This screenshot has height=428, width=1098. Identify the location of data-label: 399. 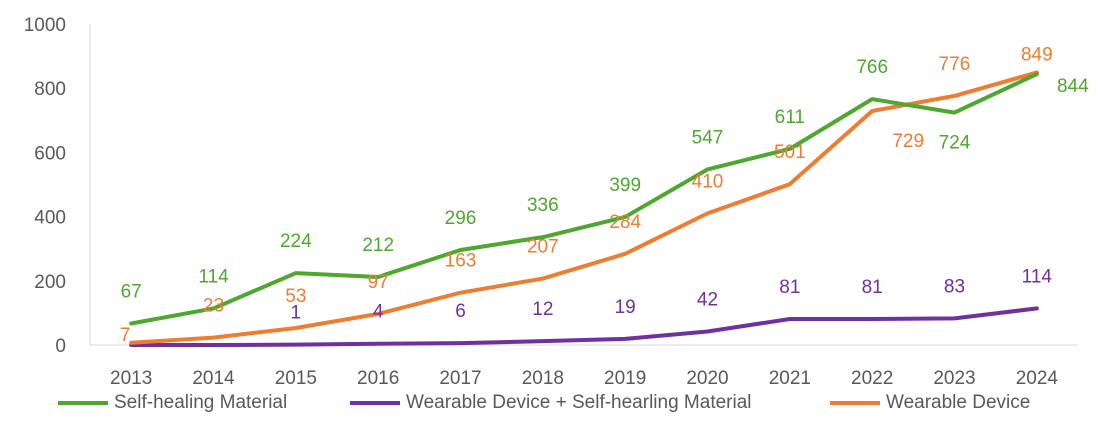
(625, 185).